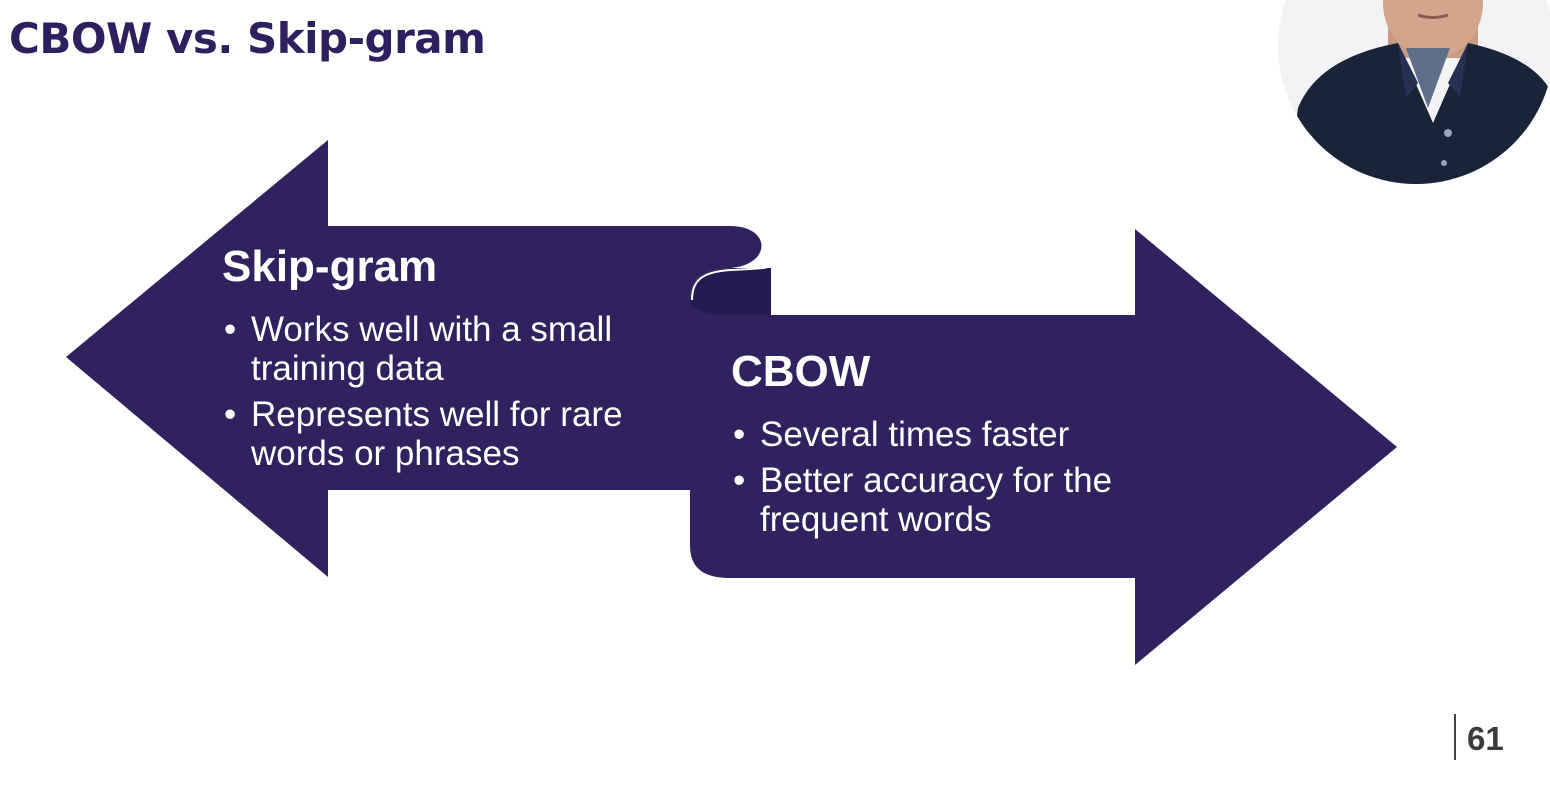 This screenshot has width=1550, height=797. What do you see at coordinates (801, 371) in the screenshot?
I see `cbow-heading: CBOW` at bounding box center [801, 371].